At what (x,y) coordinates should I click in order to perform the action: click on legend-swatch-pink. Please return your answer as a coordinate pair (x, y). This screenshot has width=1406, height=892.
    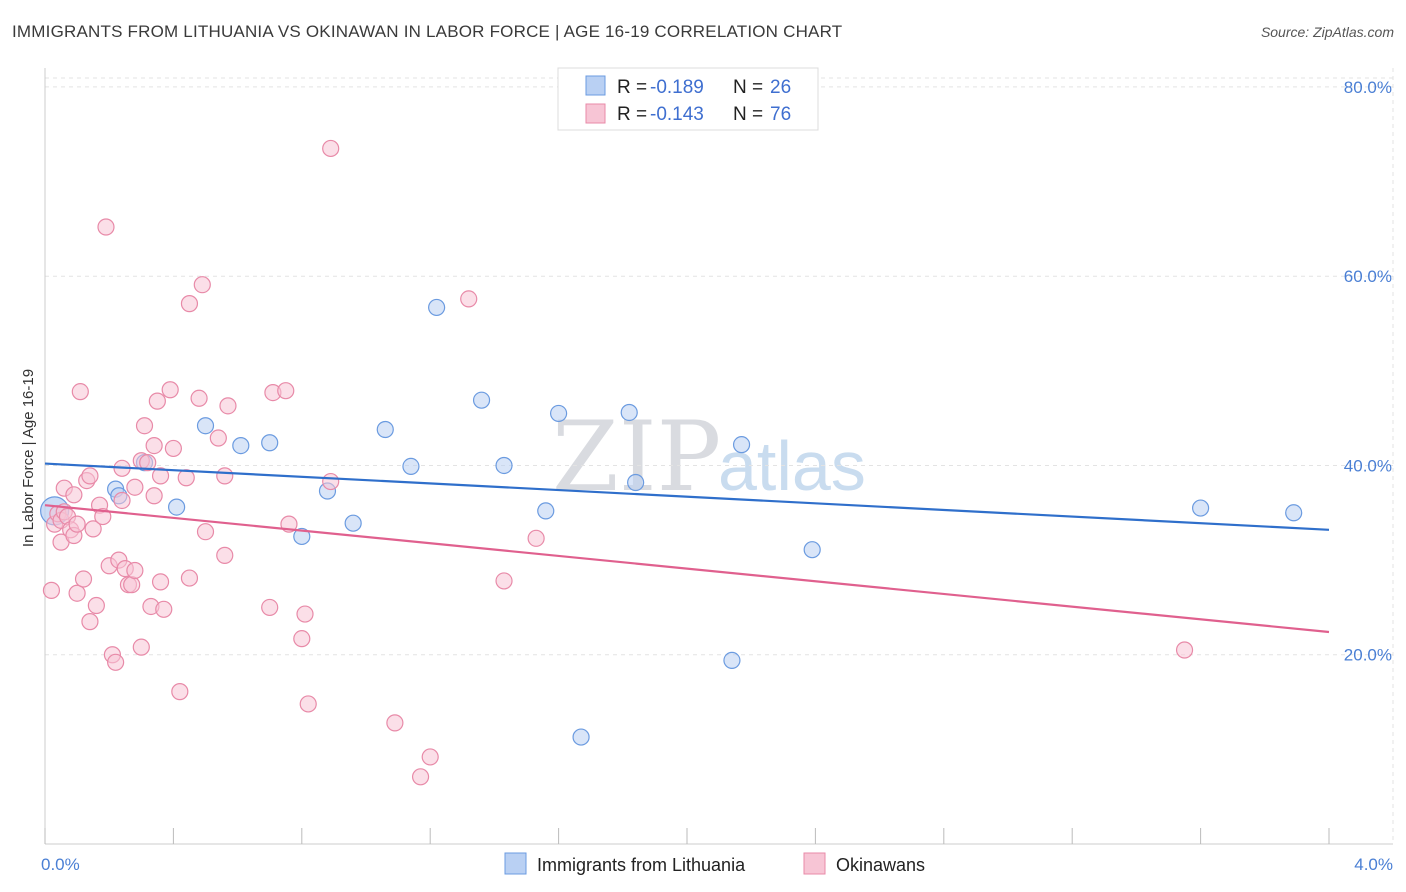
    Looking at the image, I should click on (595, 113).